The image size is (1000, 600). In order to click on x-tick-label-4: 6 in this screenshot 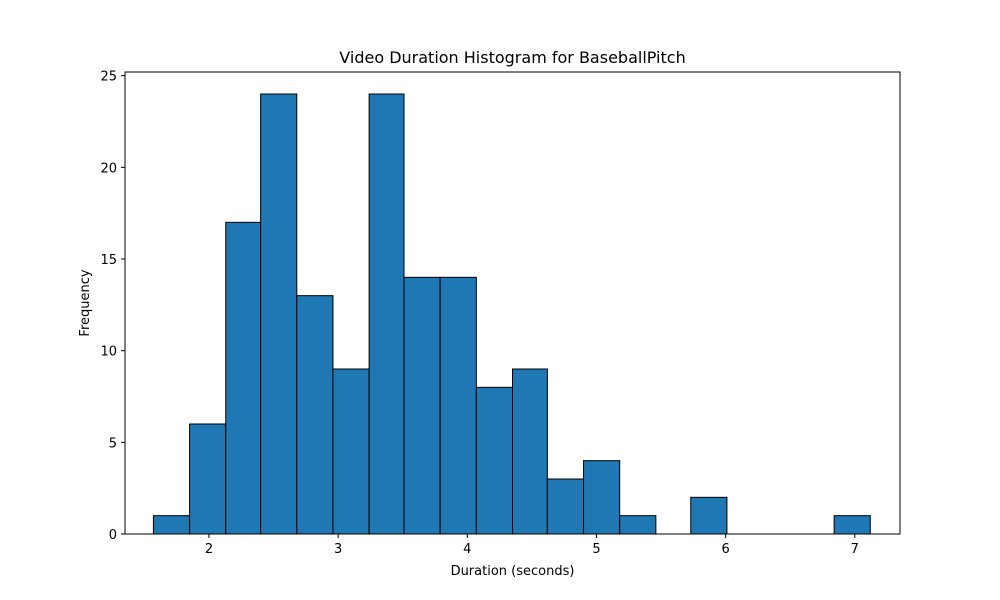, I will do `click(725, 549)`.